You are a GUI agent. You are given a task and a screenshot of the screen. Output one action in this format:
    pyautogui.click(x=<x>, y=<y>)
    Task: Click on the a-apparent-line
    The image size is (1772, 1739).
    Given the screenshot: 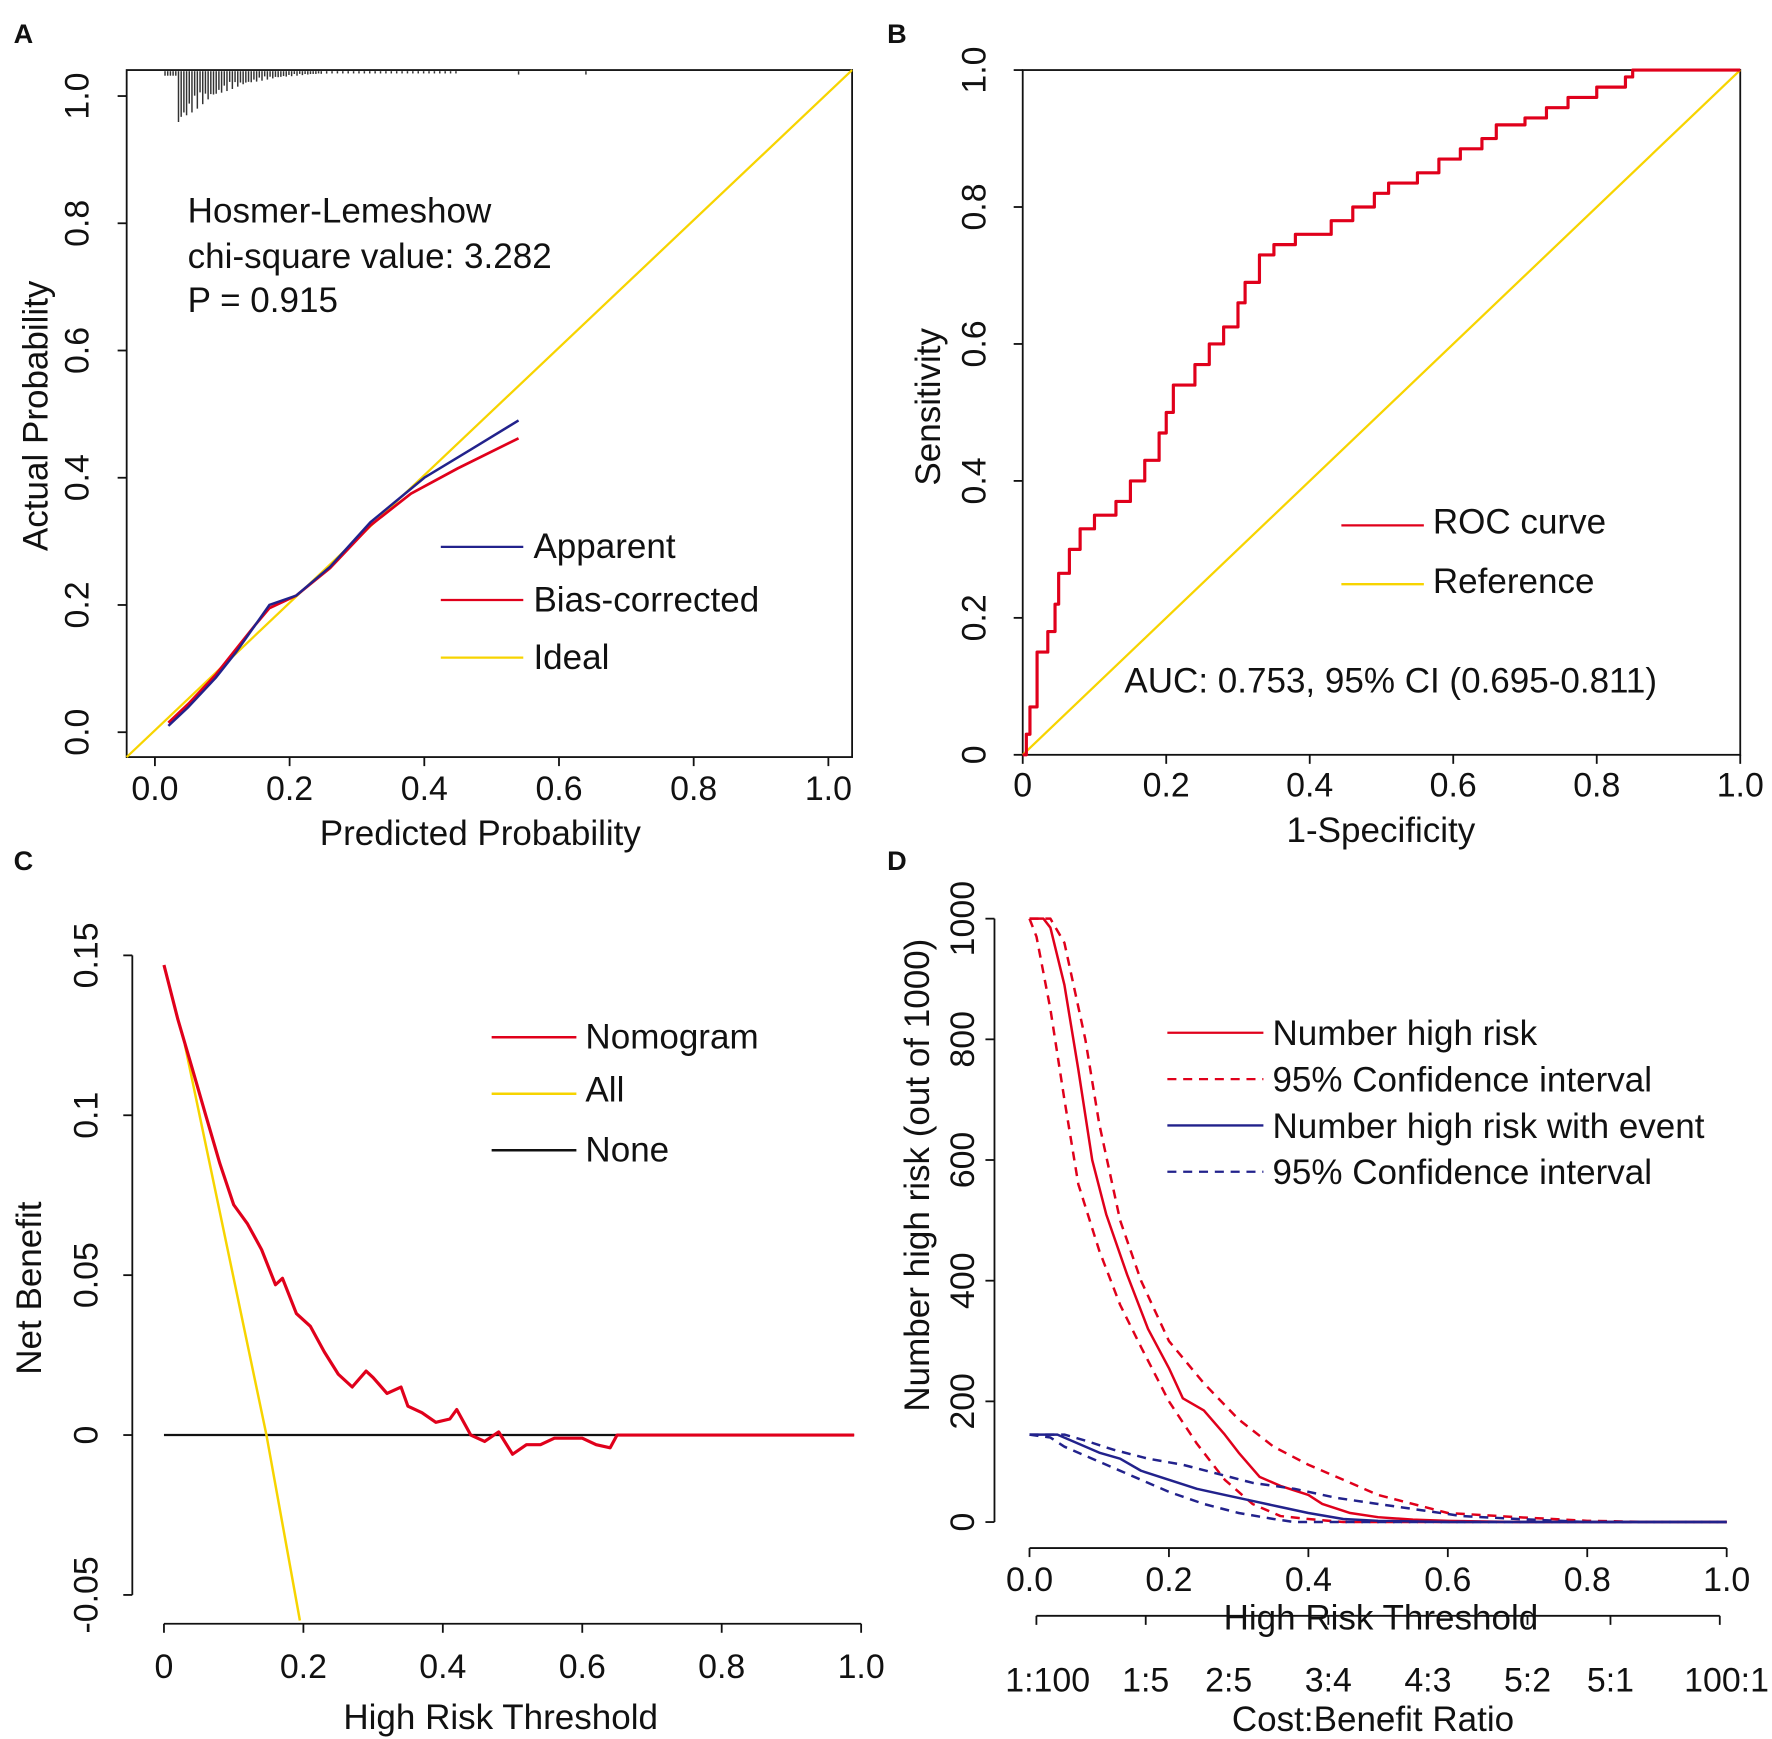 What is the action you would take?
    pyautogui.click(x=343, y=573)
    